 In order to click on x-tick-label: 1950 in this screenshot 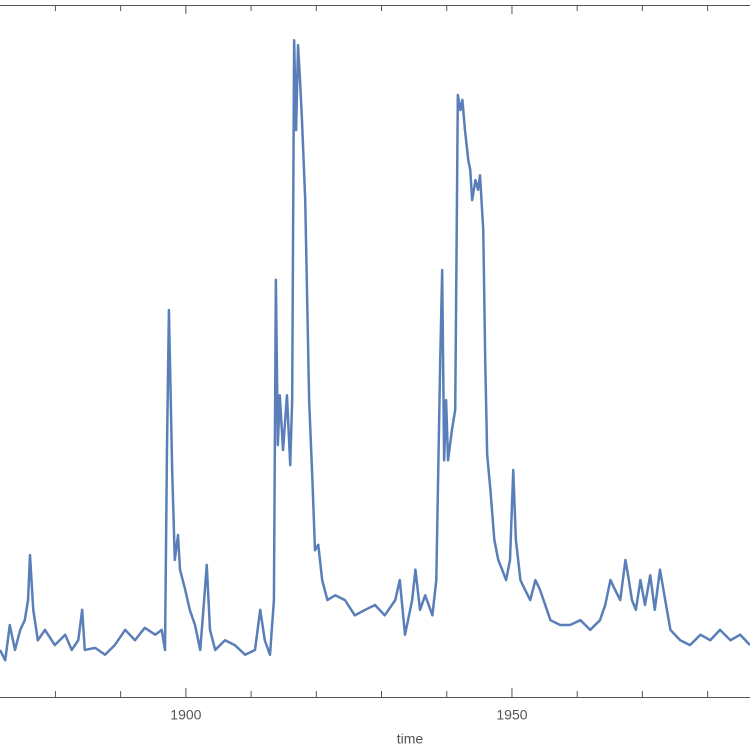, I will do `click(511, 715)`.